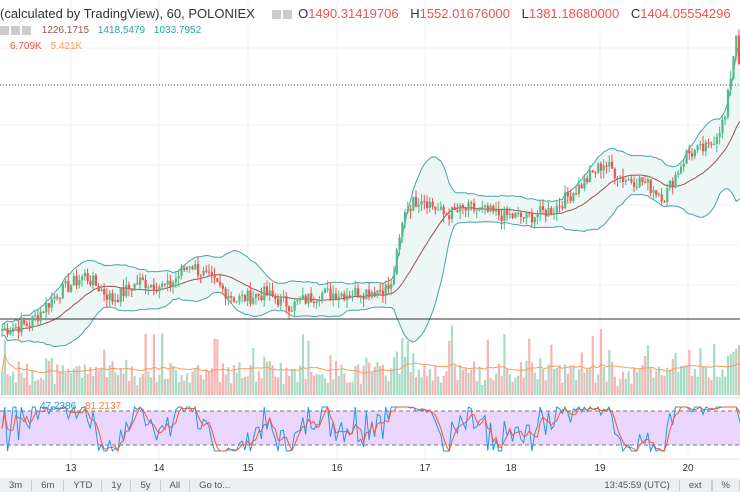  Describe the element at coordinates (26, 30) in the screenshot. I see `close-icon` at that location.